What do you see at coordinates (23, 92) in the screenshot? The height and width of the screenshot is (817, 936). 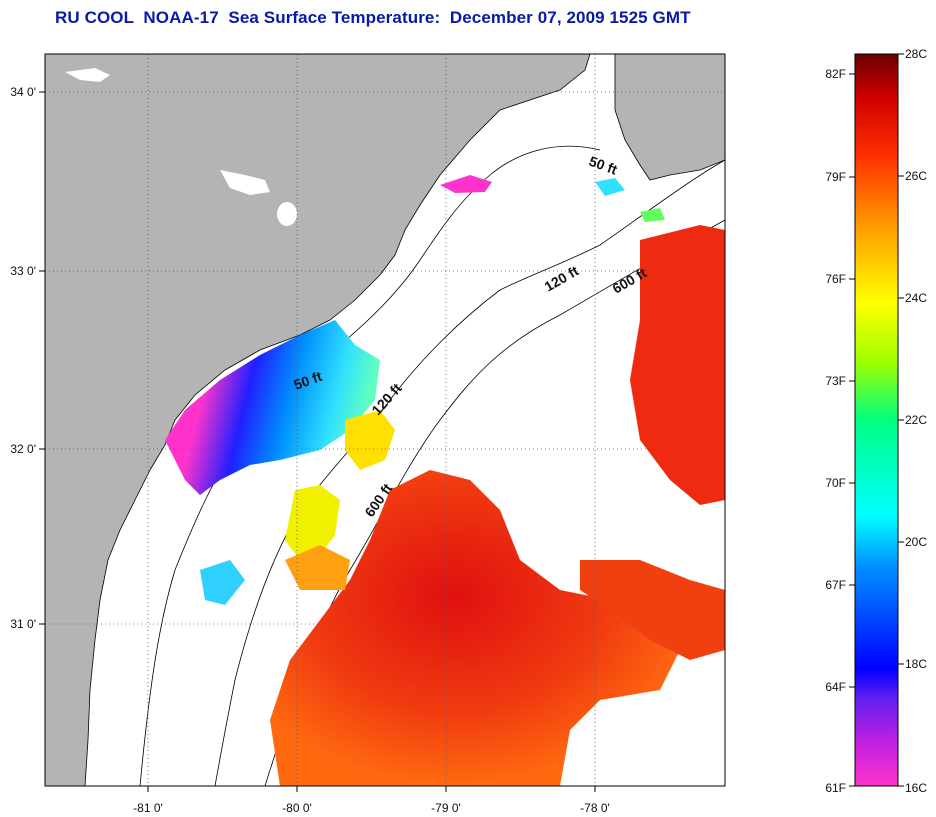 I see `lat-tick-label: 34 0'` at bounding box center [23, 92].